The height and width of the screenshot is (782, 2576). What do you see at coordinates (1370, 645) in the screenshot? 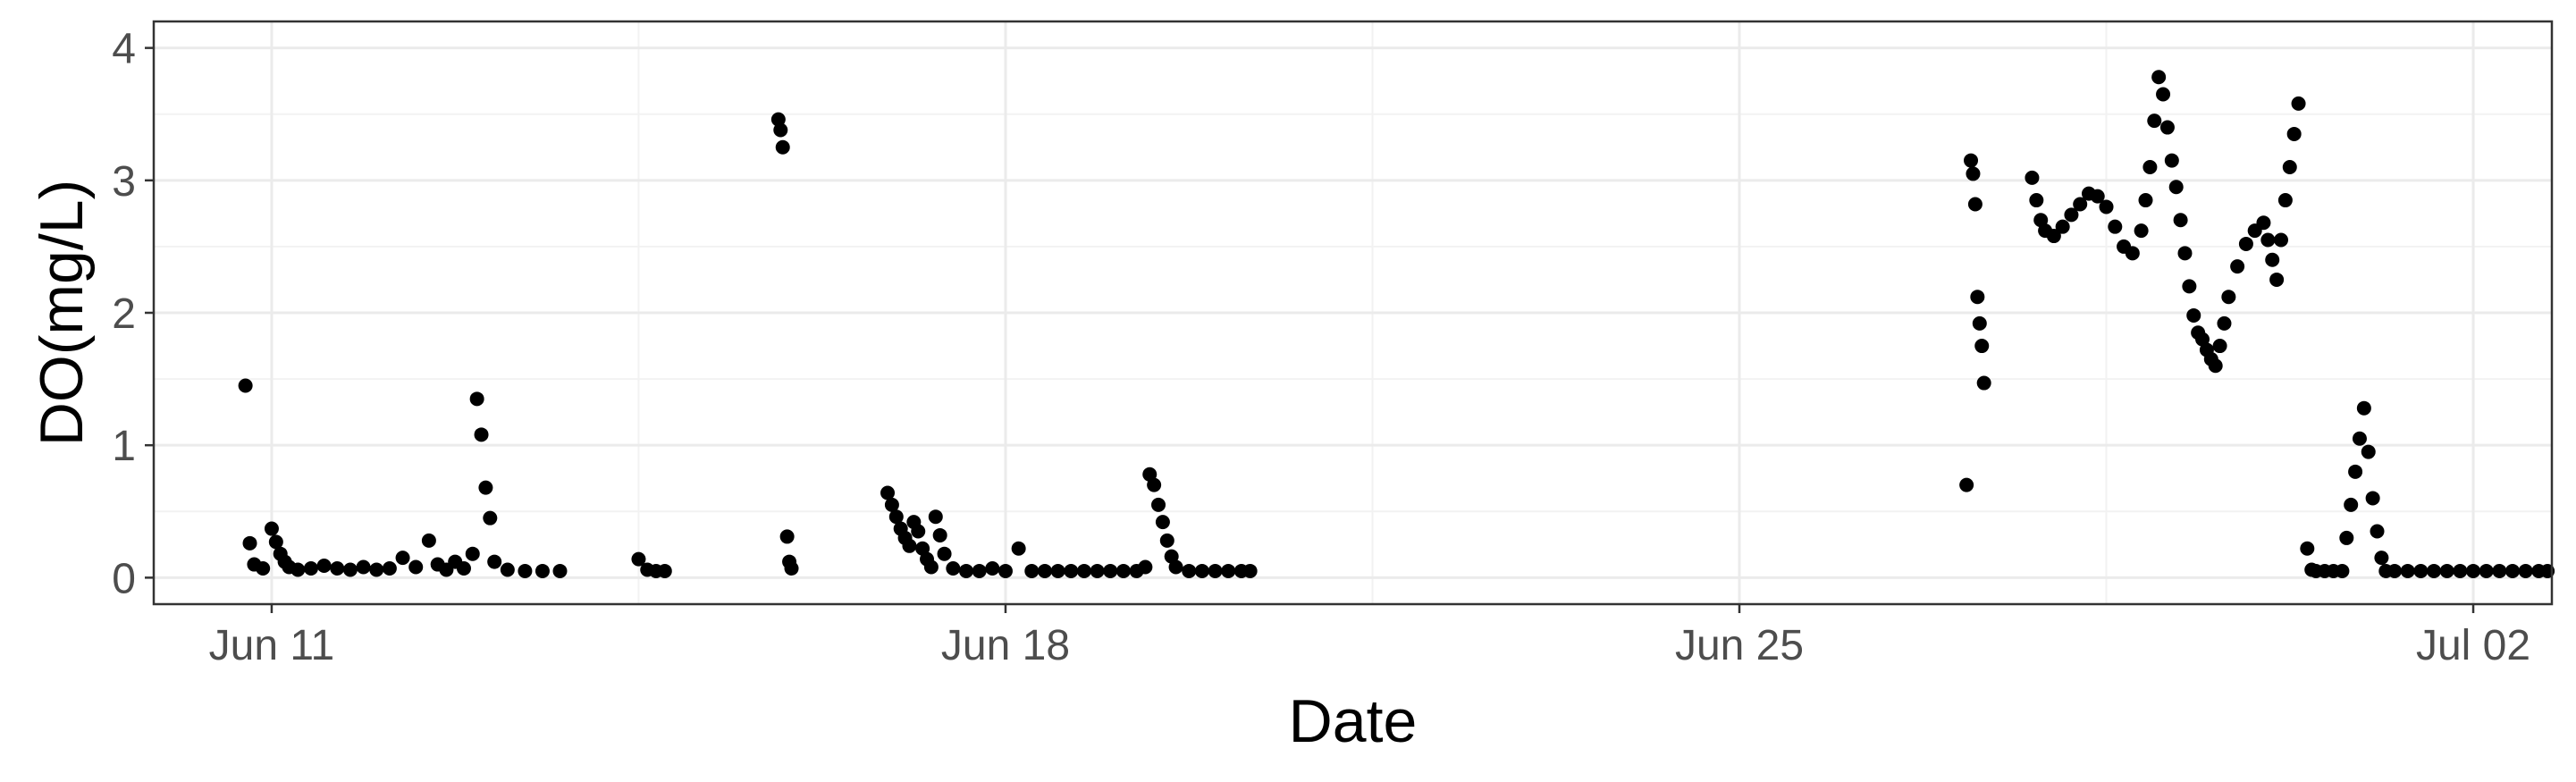
I see `x-tick-labels: Jun 11 Jun 18 Jun 25 Jul 02` at bounding box center [1370, 645].